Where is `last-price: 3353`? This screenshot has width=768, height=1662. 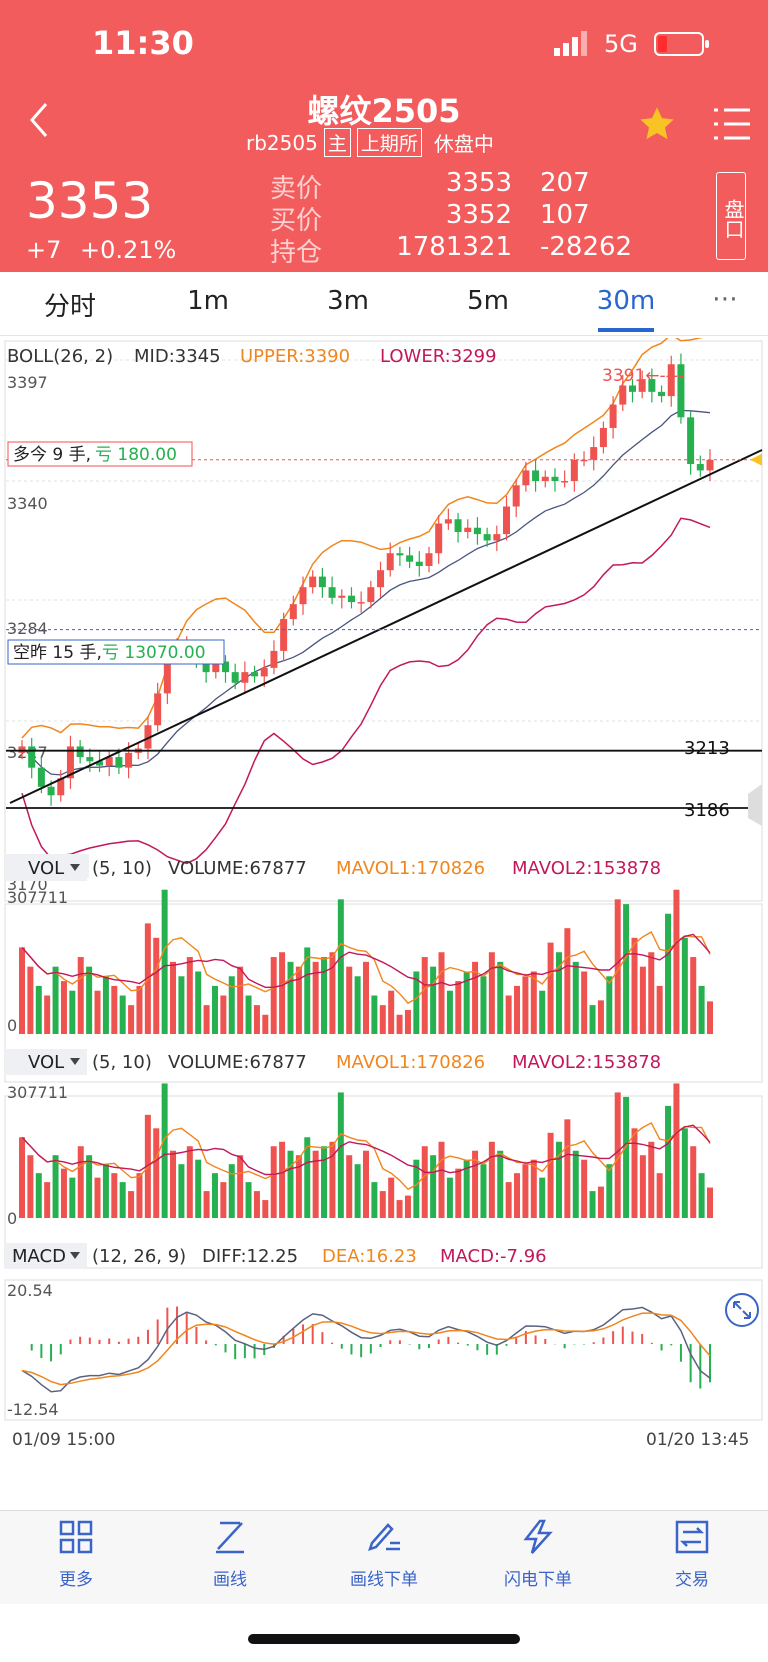
last-price: 3353 is located at coordinates (90, 201).